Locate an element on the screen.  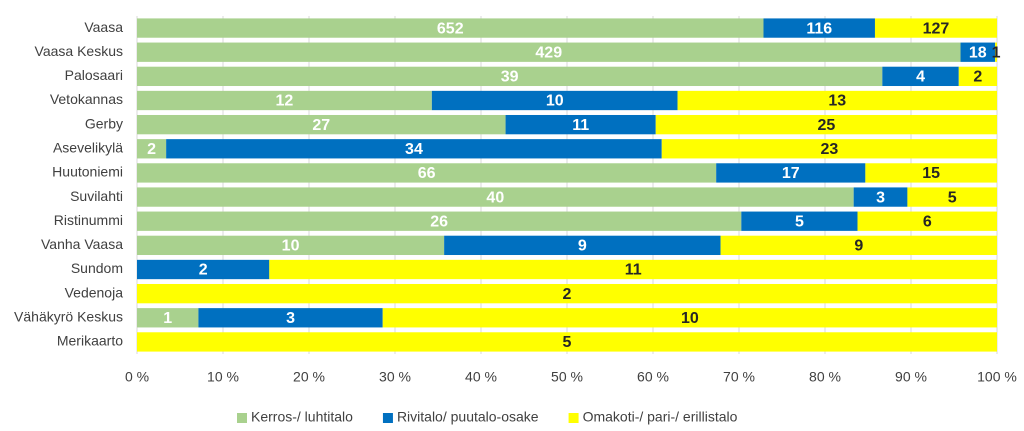
y-tick-label: Ristinummi is located at coordinates (88, 220).